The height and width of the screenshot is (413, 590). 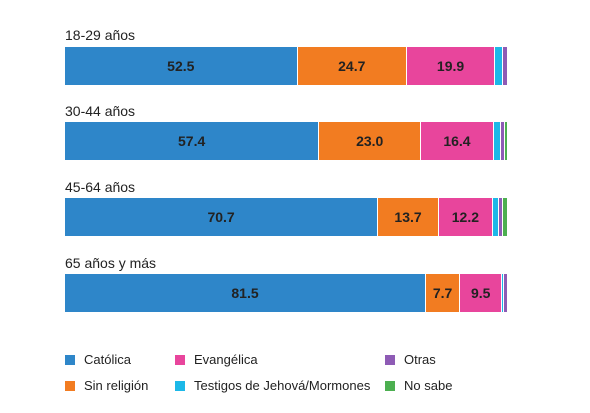 I want to click on stacked-bar: 52.5 24.7 19.9, so click(x=286, y=66).